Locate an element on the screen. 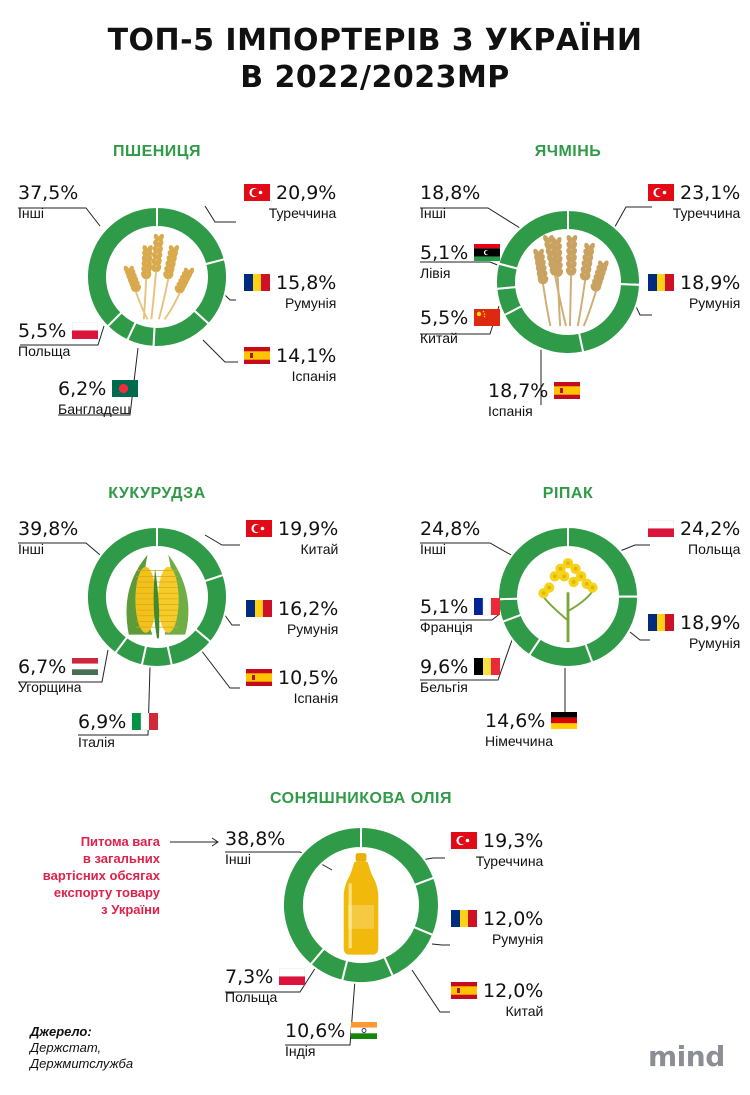 Image resolution: width=750 pixels, height=1095 pixels. slice-value: 39,8% is located at coordinates (48, 529).